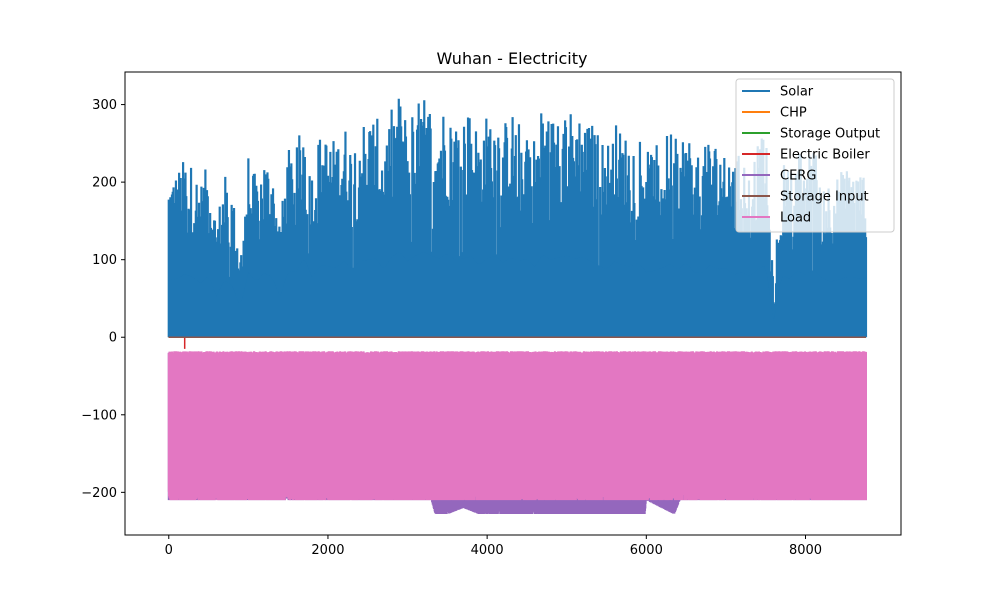  I want to click on y-tick-label: −100, so click(99, 415).